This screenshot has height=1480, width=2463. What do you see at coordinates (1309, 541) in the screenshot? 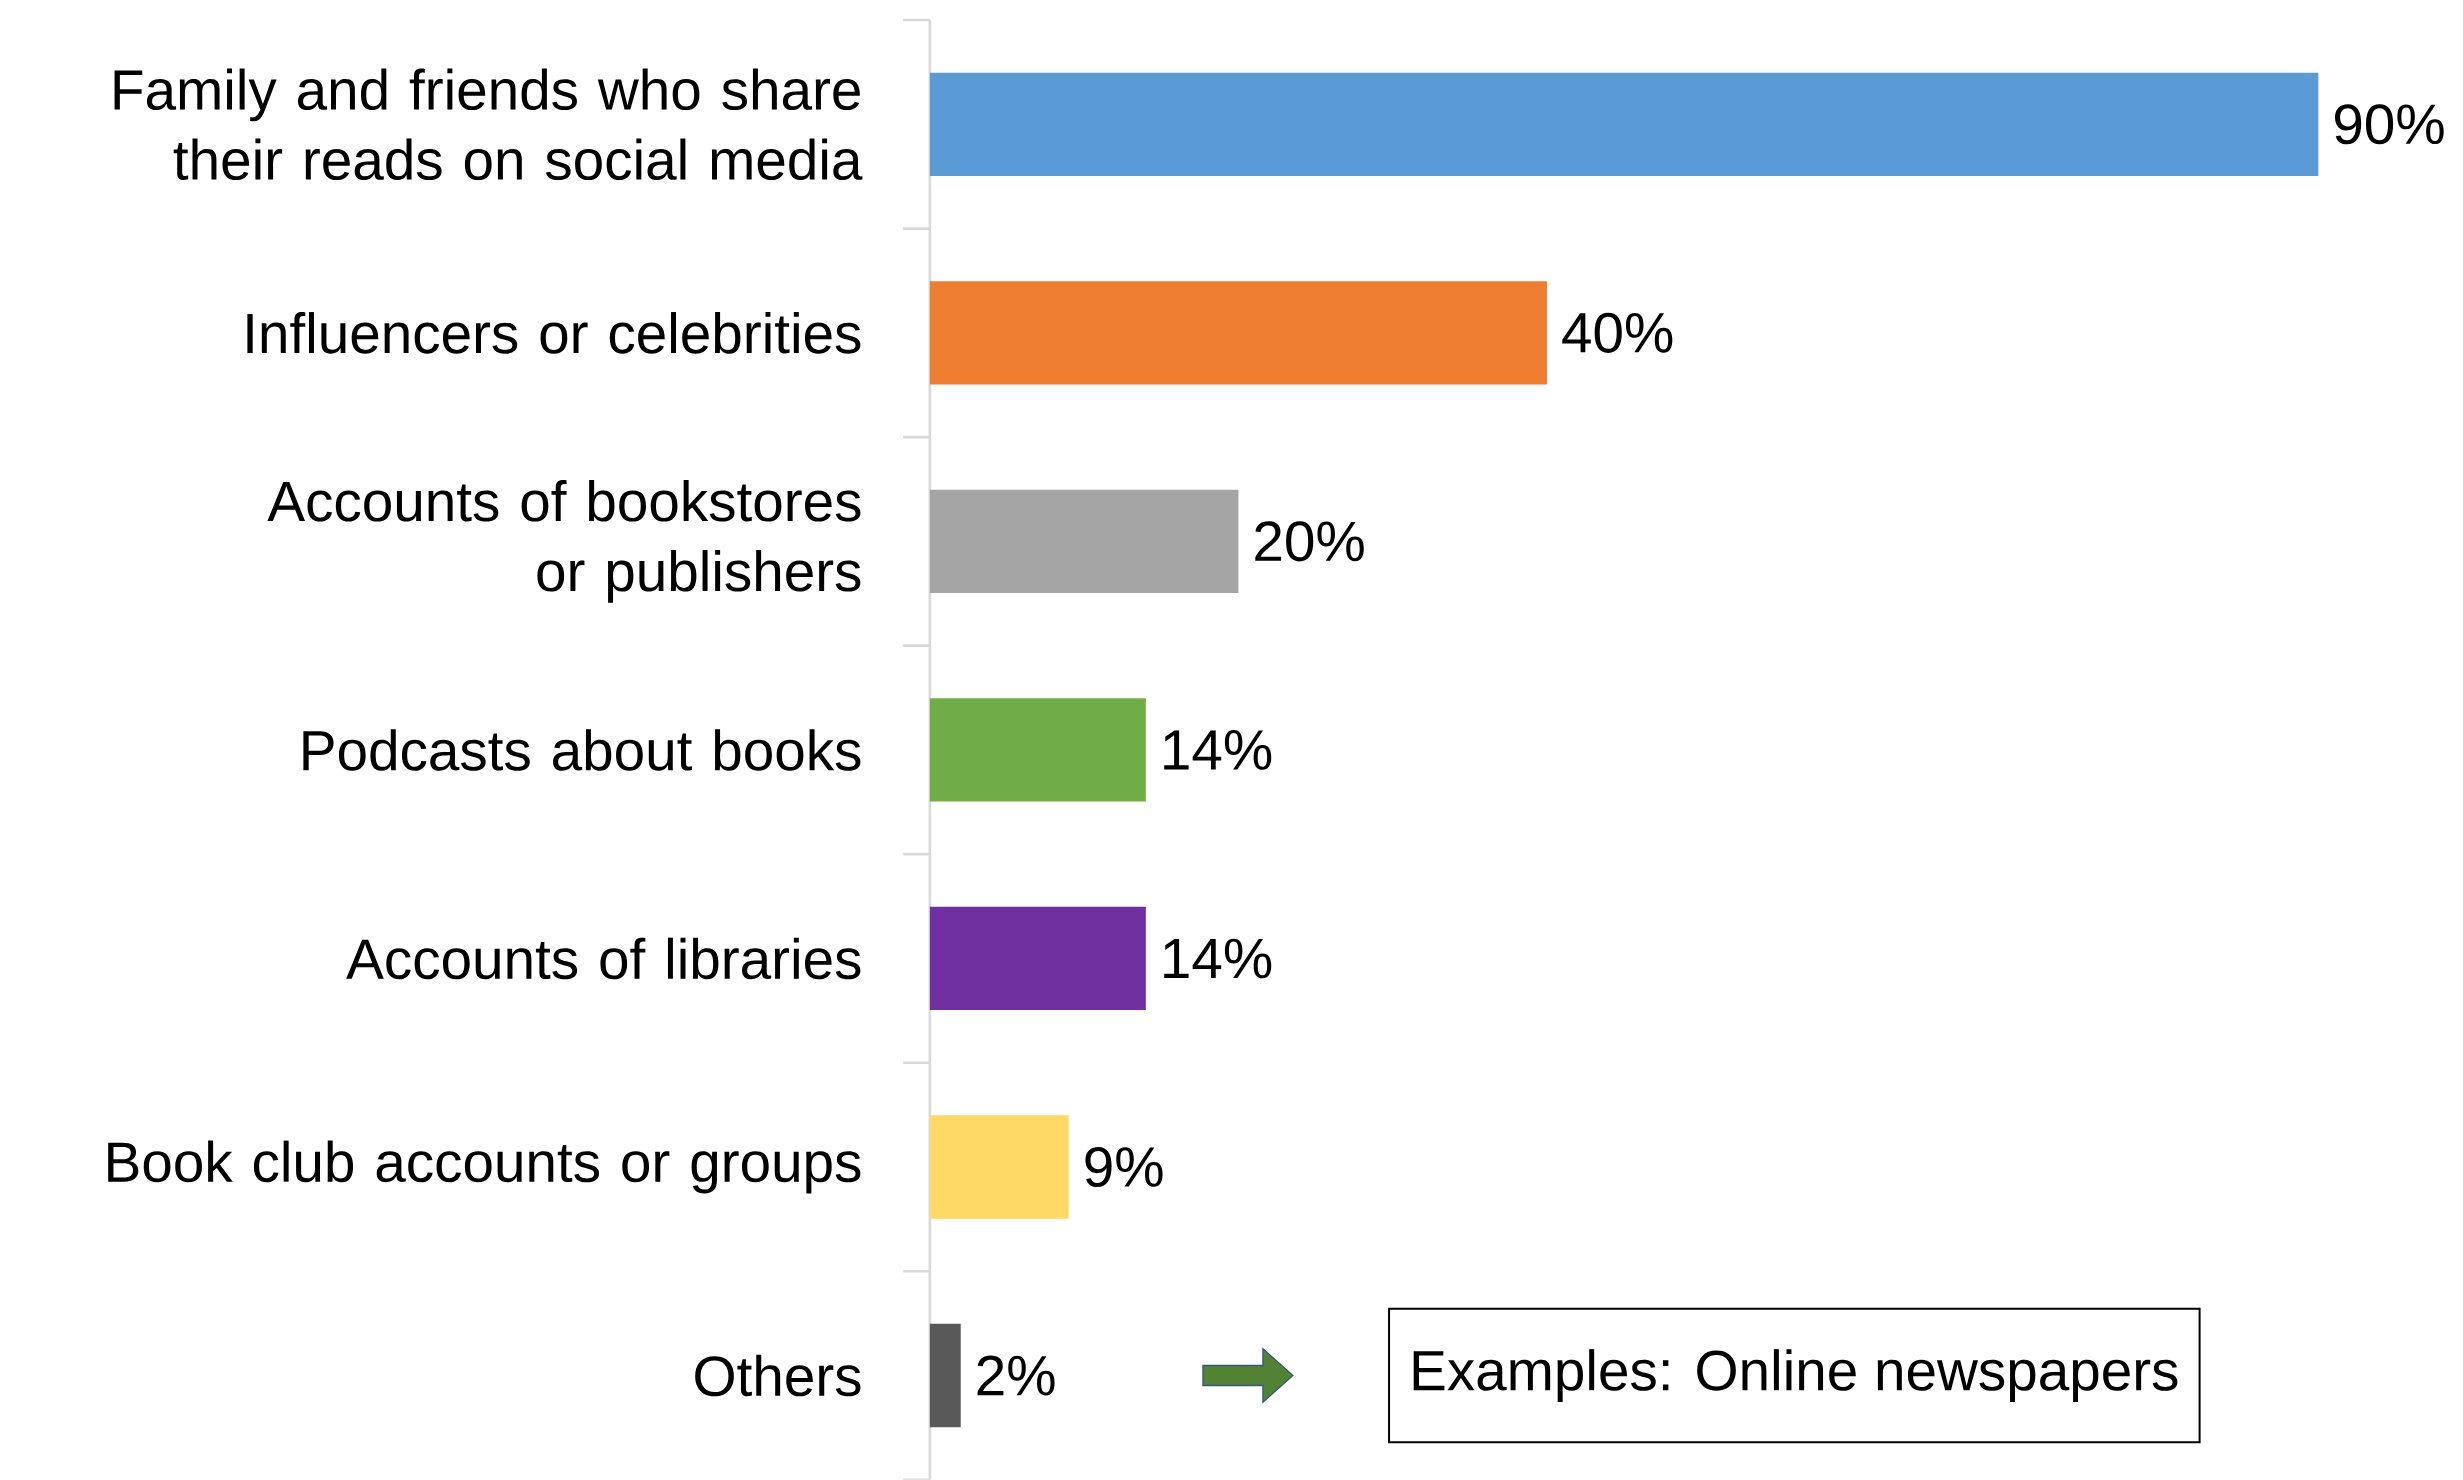
I see `data-label: 20%` at bounding box center [1309, 541].